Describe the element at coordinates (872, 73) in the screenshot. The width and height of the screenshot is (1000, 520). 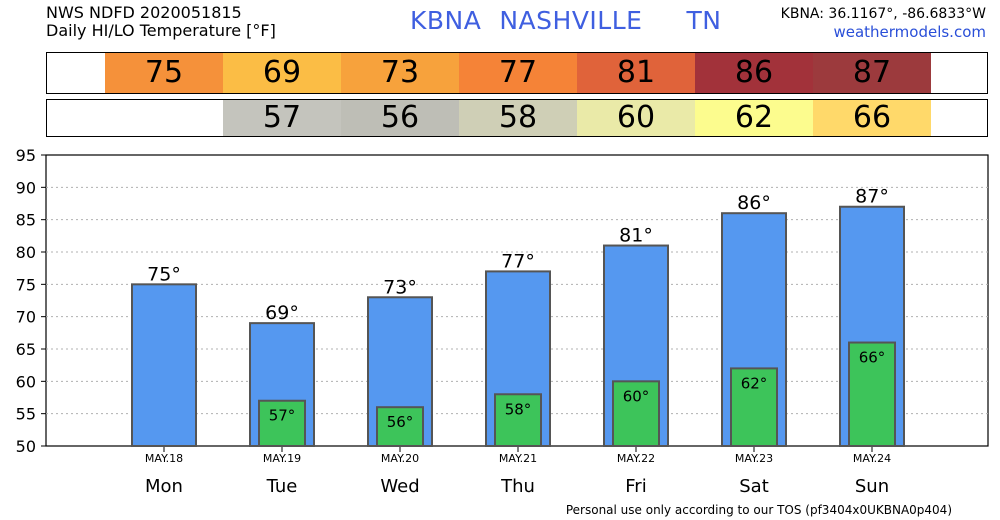
I see `hi-temp-cell: 87` at that location.